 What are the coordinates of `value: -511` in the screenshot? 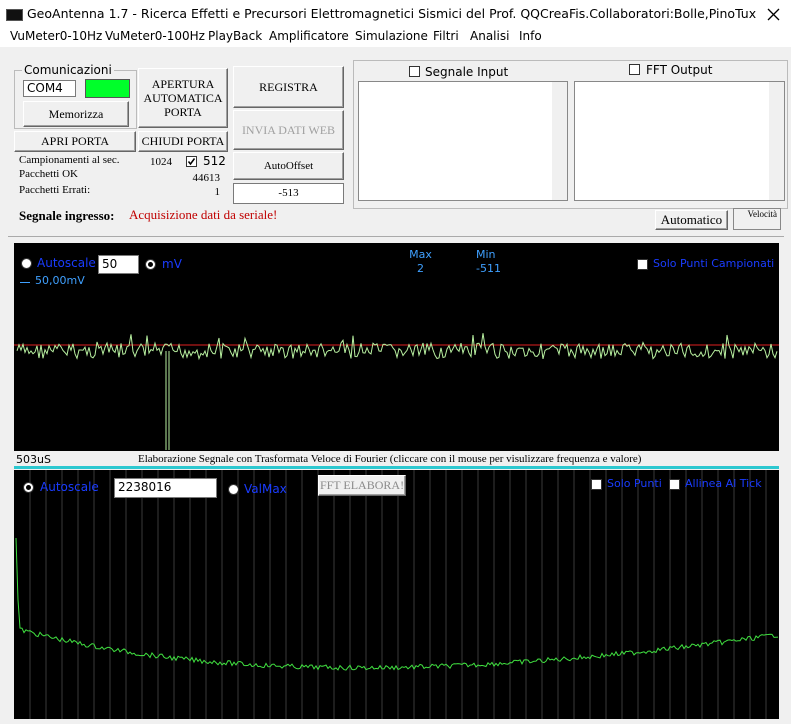 It's located at (488, 268).